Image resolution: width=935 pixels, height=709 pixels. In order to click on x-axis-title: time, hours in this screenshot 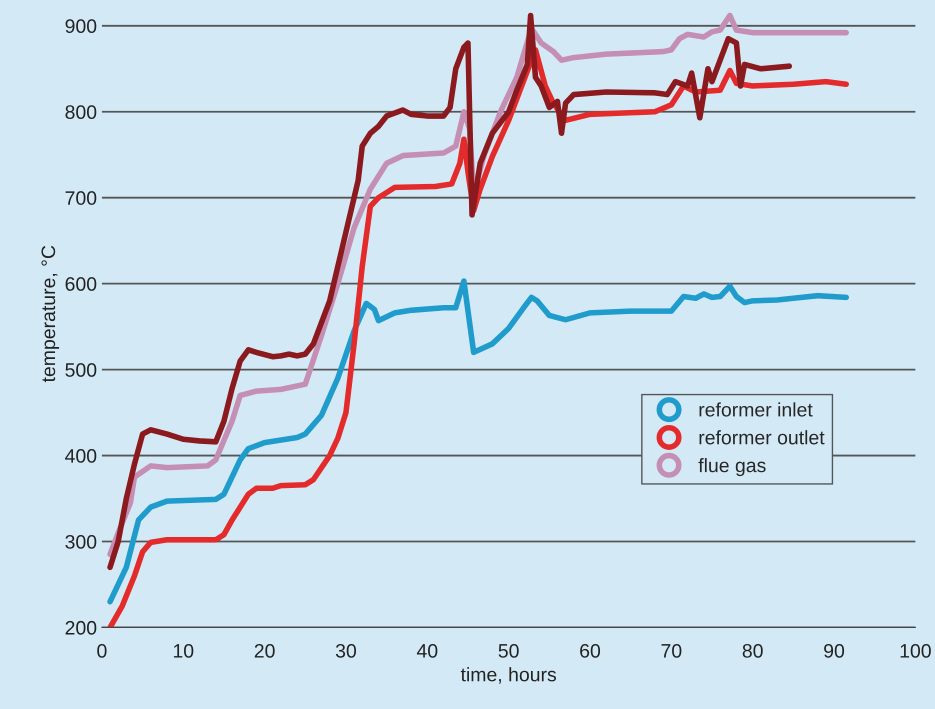, I will do `click(508, 675)`.